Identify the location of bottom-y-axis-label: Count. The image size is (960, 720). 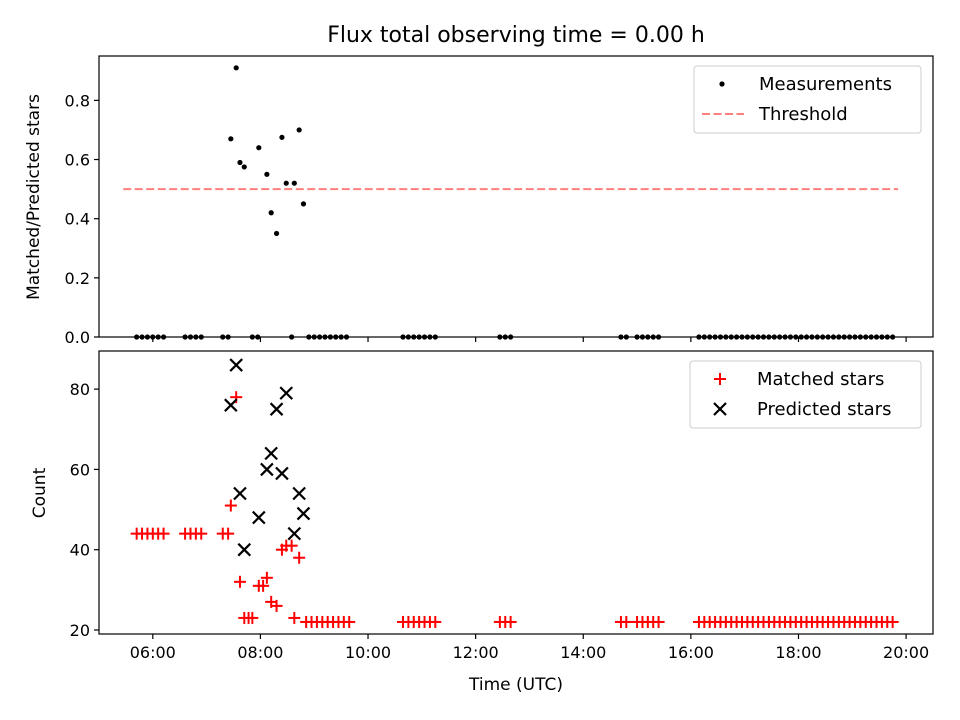
(40, 492).